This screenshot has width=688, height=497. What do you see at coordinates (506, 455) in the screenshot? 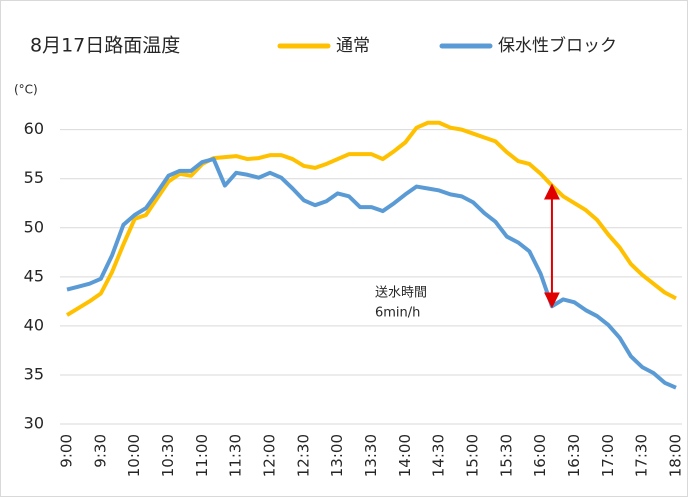
I see `x-tick-label: 15:30` at bounding box center [506, 455].